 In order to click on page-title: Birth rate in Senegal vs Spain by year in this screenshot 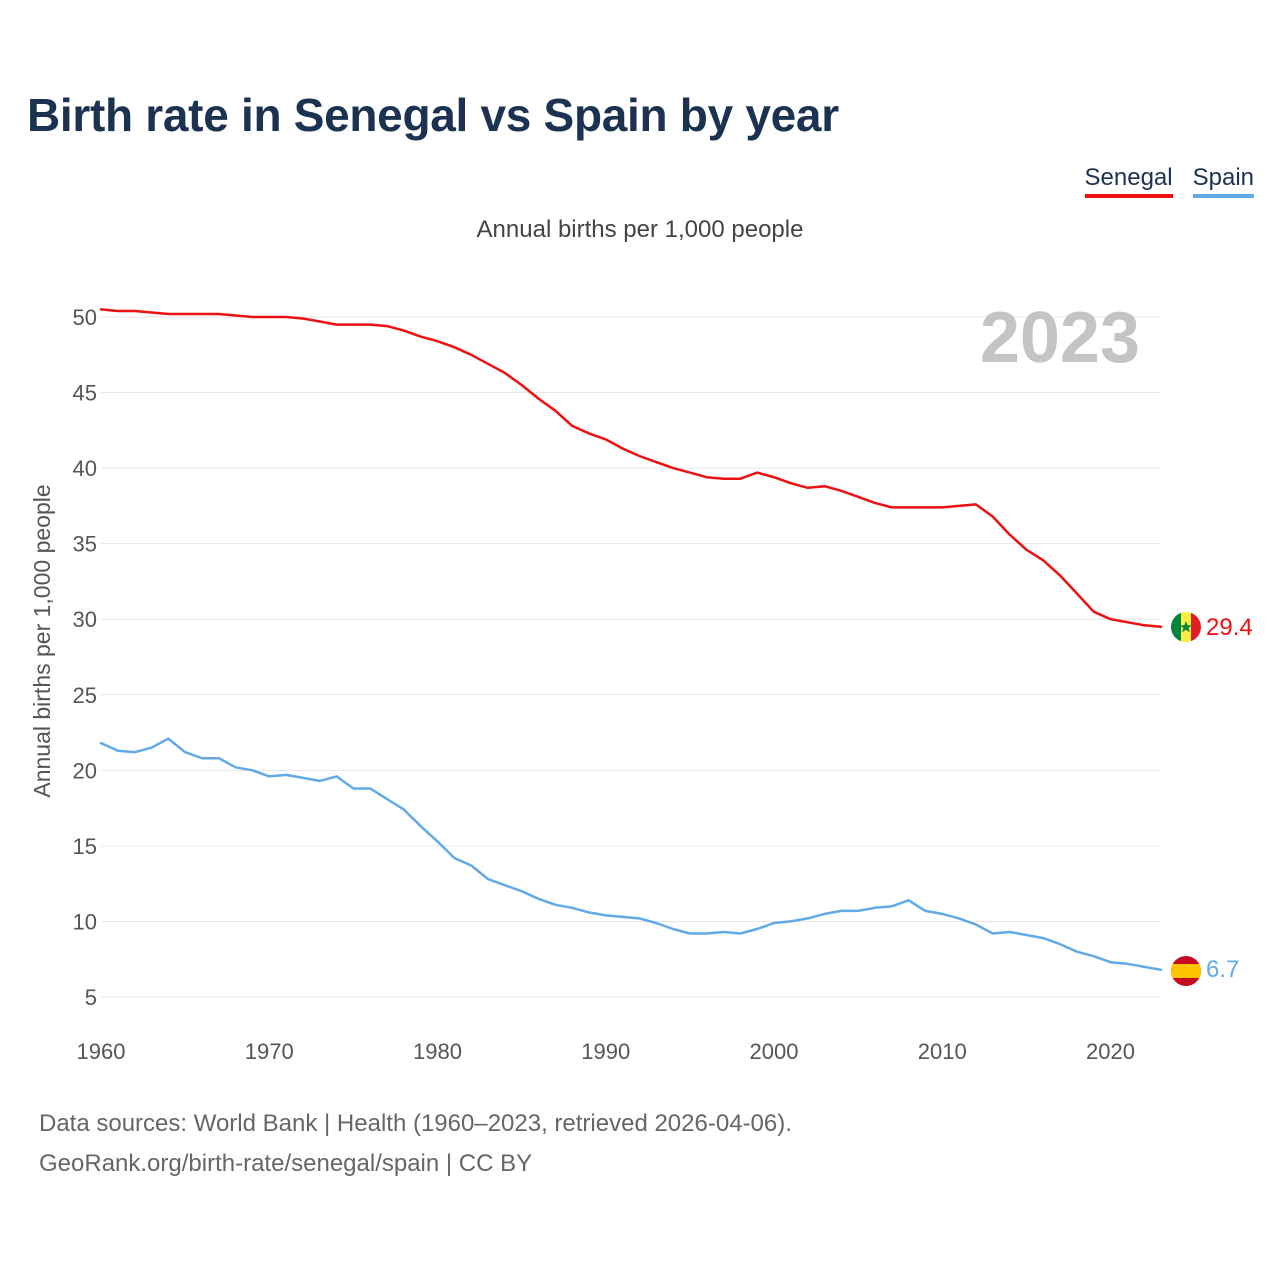, I will do `click(433, 115)`.